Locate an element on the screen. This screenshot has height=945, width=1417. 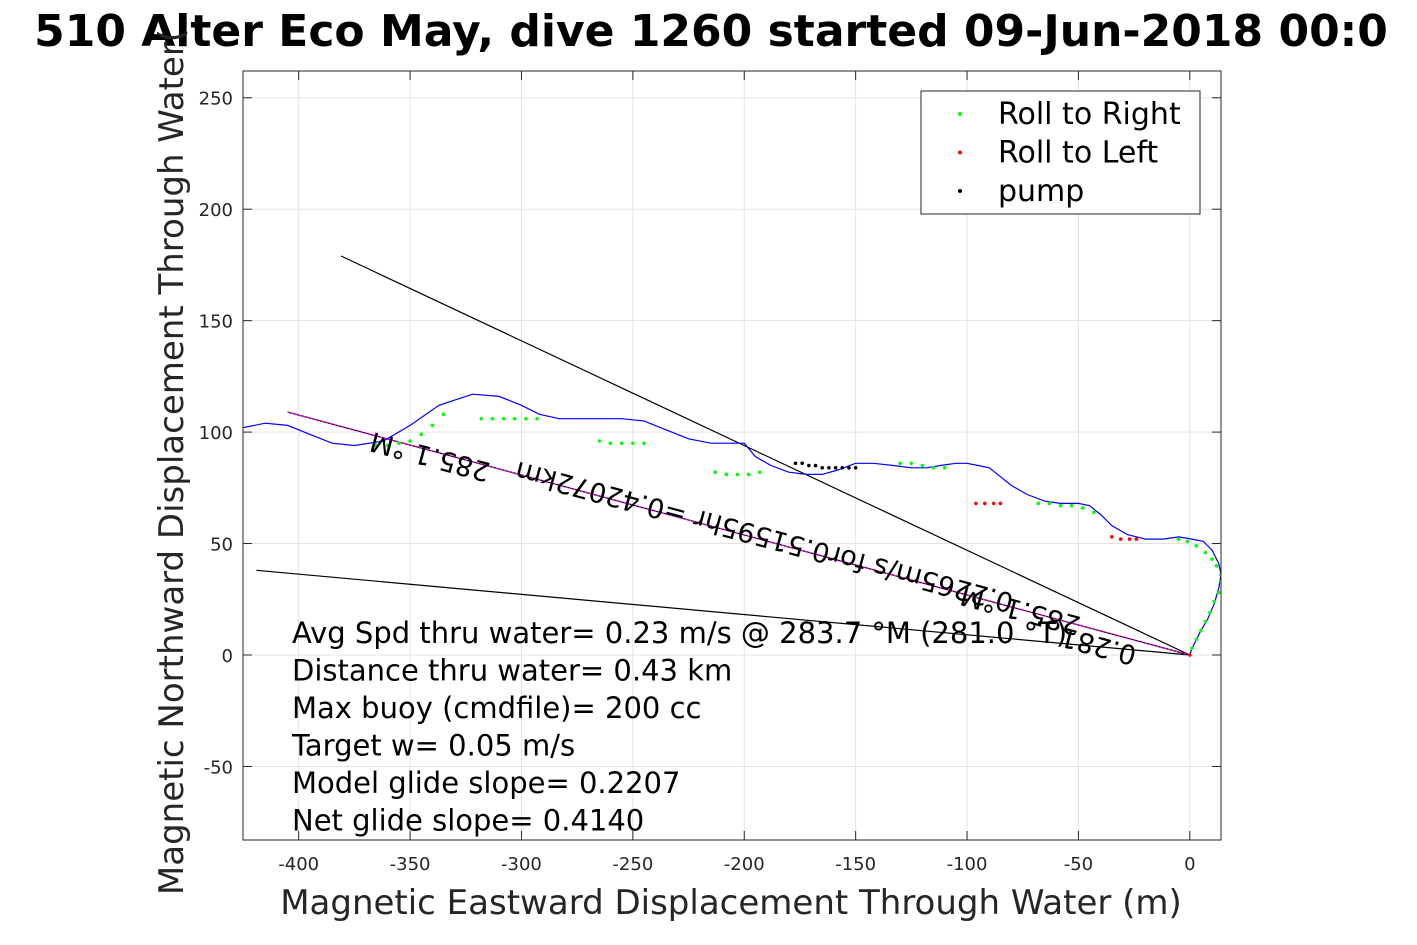
y-tick-label: 250 is located at coordinates (216, 99).